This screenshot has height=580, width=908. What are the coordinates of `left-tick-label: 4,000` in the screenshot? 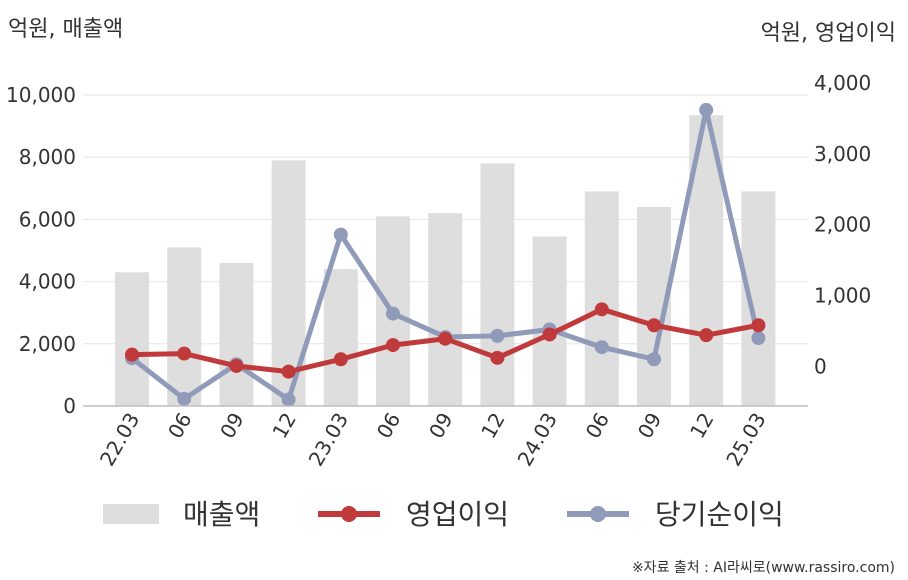 It's located at (47, 282).